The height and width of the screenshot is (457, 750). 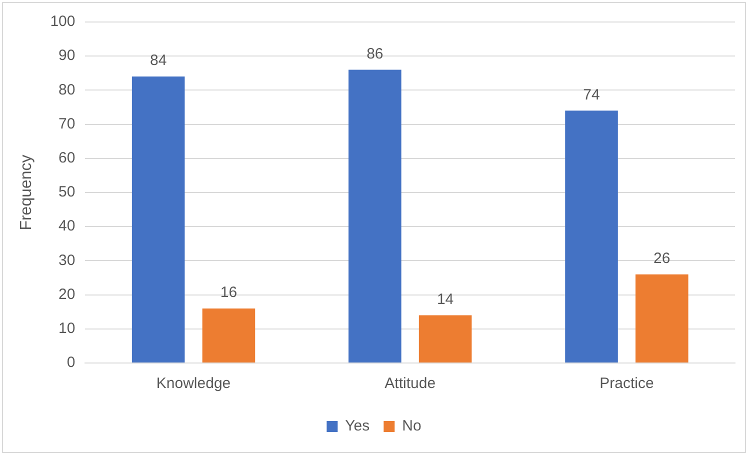 I want to click on y-tick-label: 80, so click(x=67, y=89).